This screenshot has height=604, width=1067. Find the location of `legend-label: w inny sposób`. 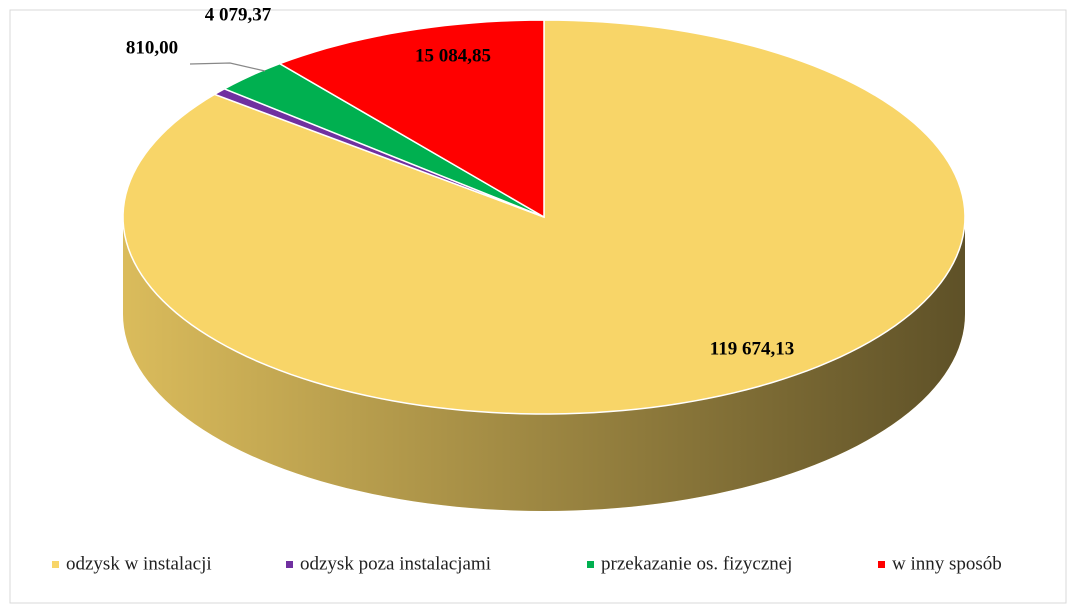

legend-label: w inny sposób is located at coordinates (947, 563).